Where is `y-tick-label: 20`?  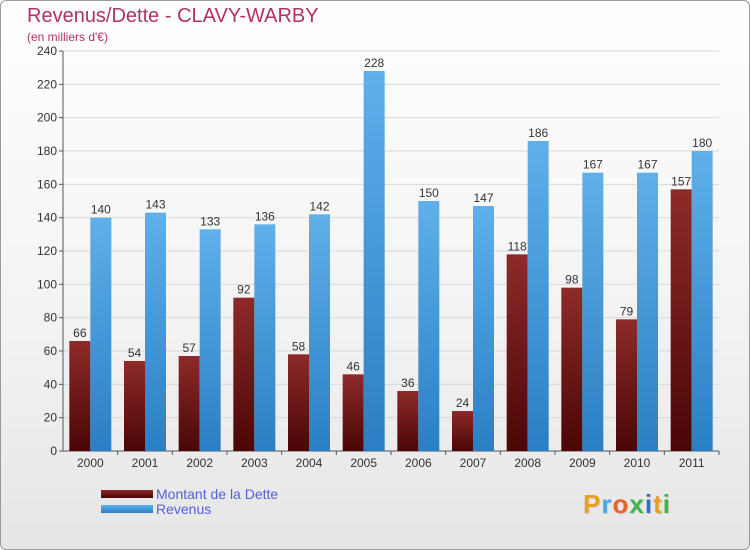 y-tick-label: 20 is located at coordinates (51, 418).